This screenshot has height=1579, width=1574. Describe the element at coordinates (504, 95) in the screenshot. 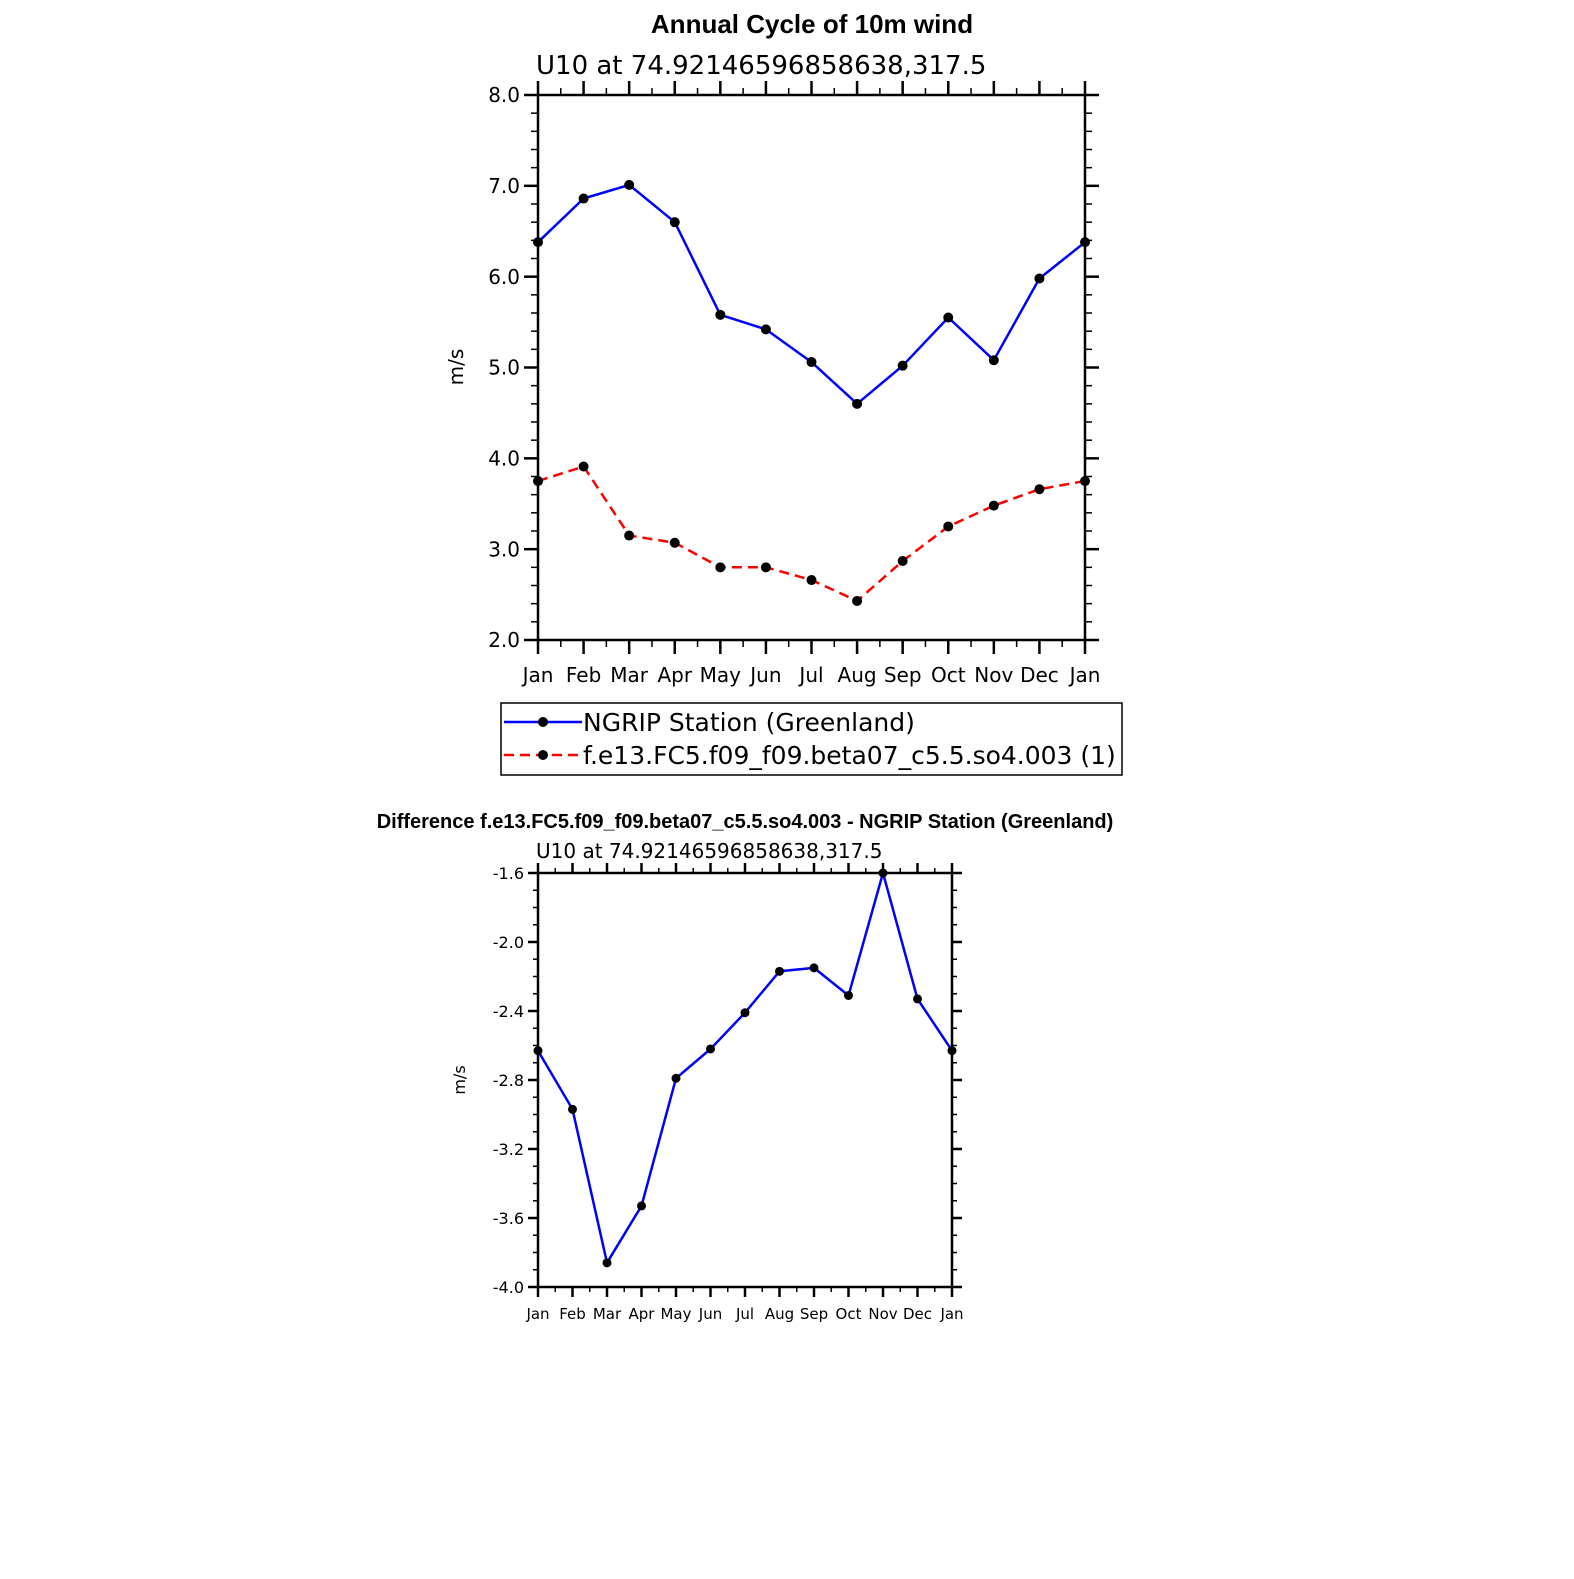

I see `y-tick-label: 8.0` at that location.